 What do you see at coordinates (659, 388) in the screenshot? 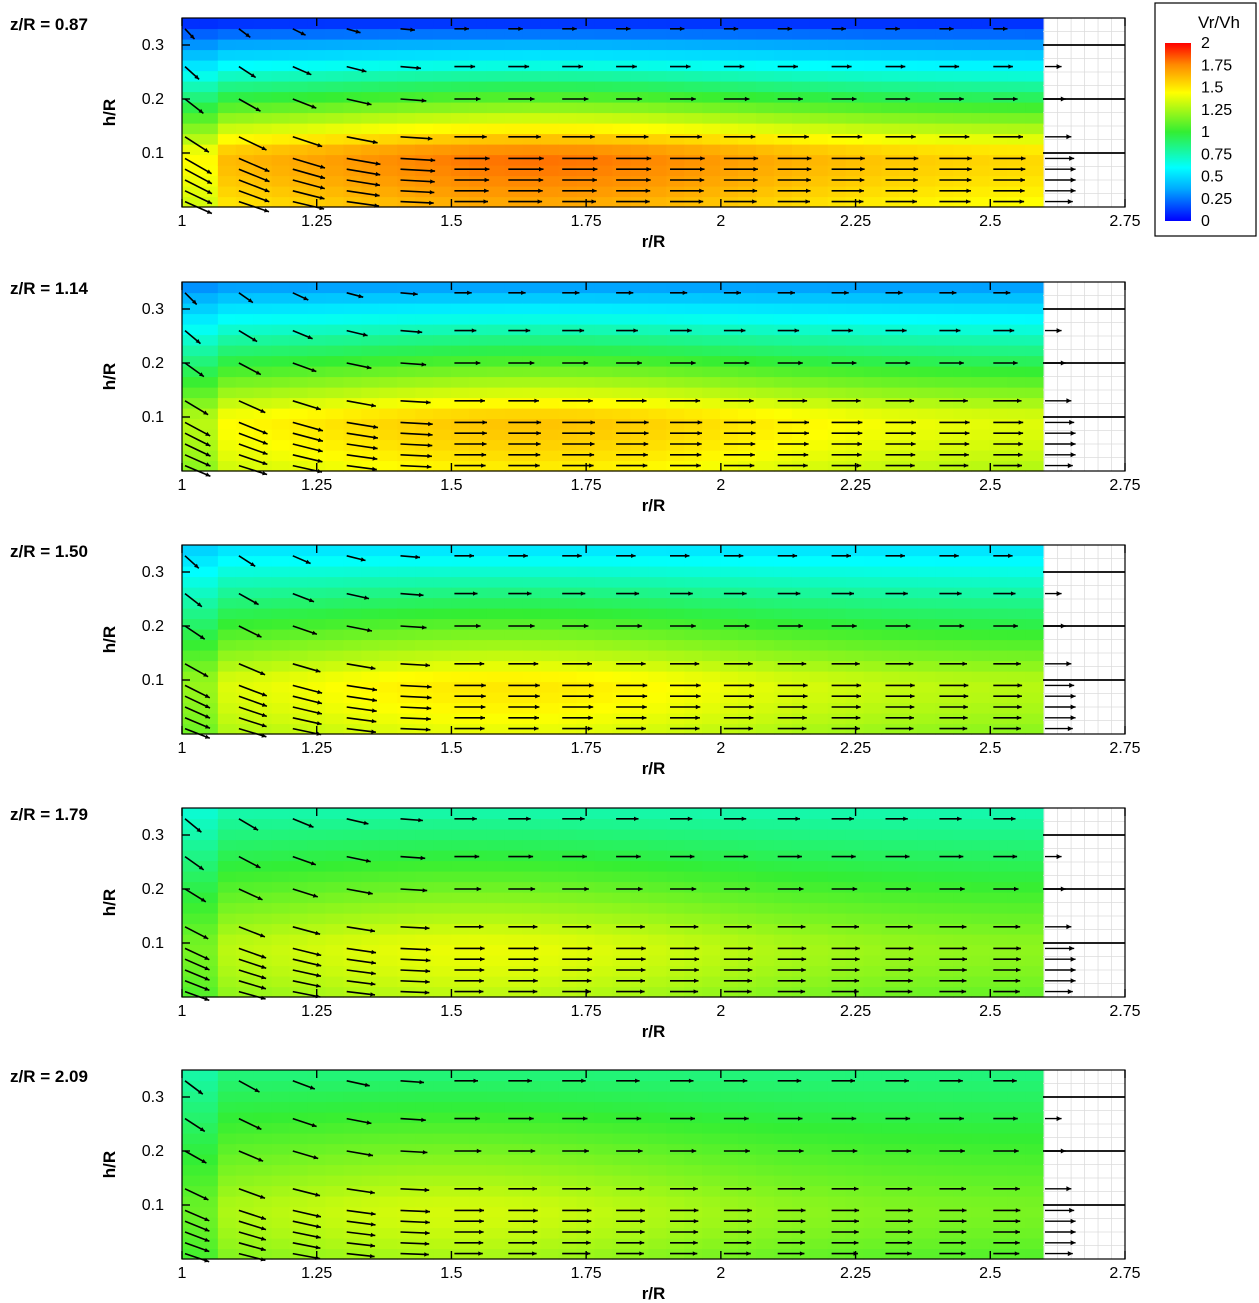
I see `x-axis-ticks: 1 1.25 1.5 1.75 2 2.25 2.5 2.75` at bounding box center [659, 388].